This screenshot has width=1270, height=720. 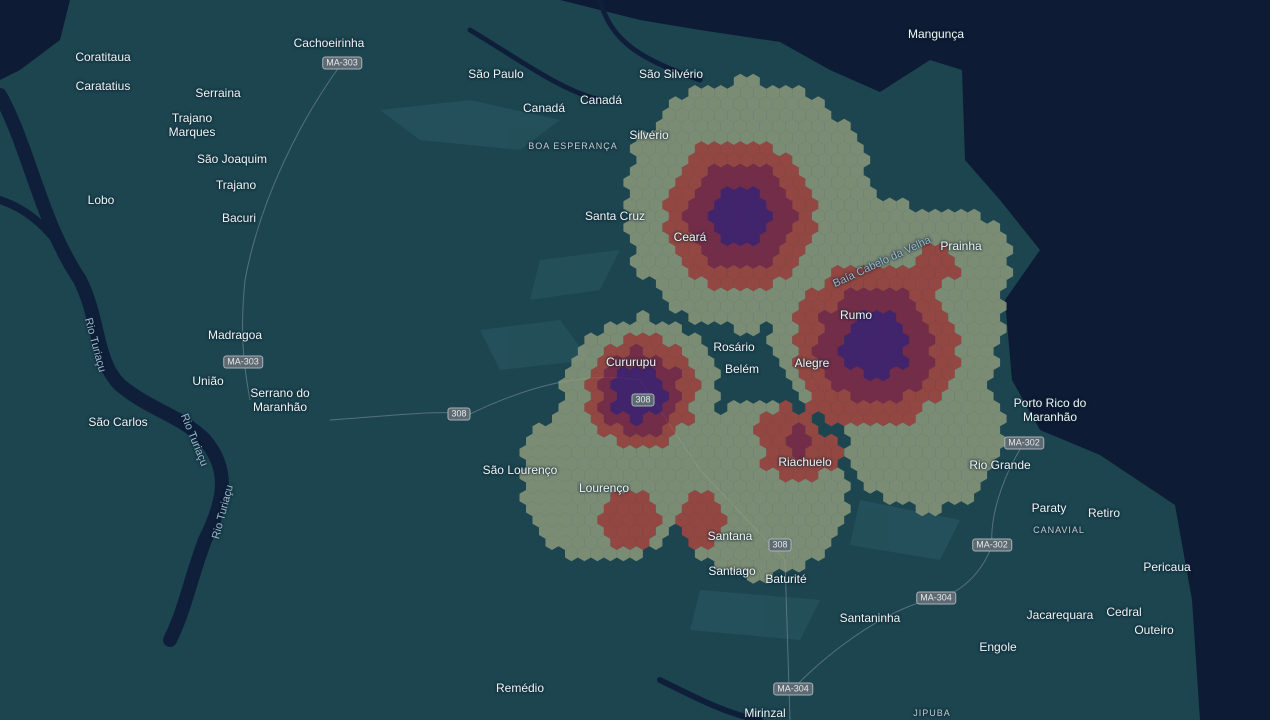 I want to click on place: Cururupu, so click(x=631, y=362).